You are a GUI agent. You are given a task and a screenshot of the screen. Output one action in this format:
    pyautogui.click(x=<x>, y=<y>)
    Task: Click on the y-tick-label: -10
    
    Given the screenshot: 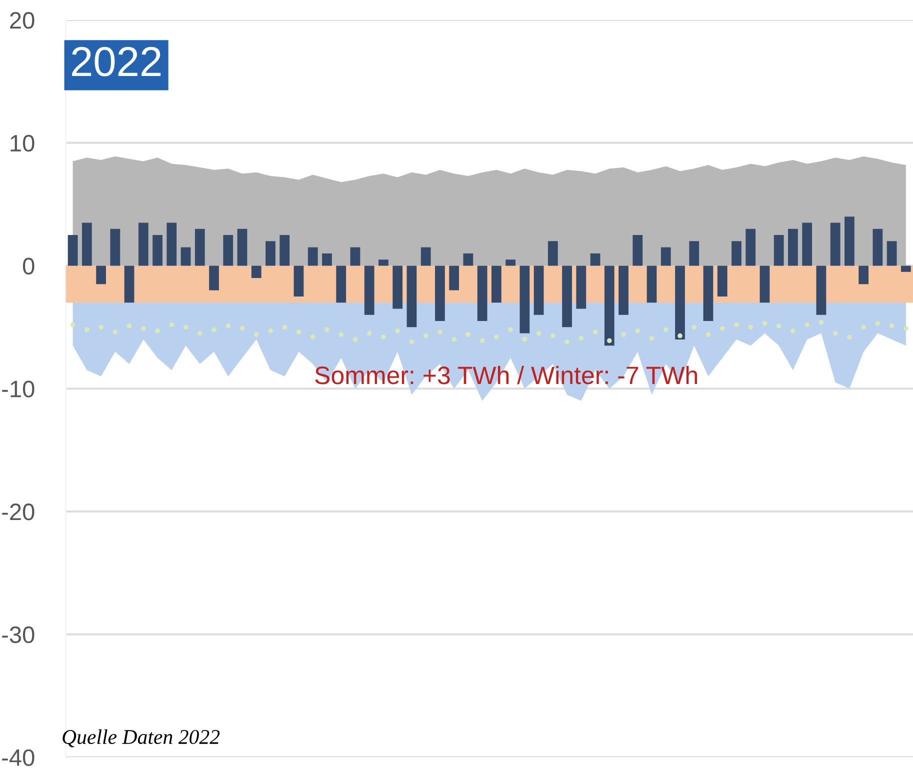 What is the action you would take?
    pyautogui.click(x=18, y=389)
    